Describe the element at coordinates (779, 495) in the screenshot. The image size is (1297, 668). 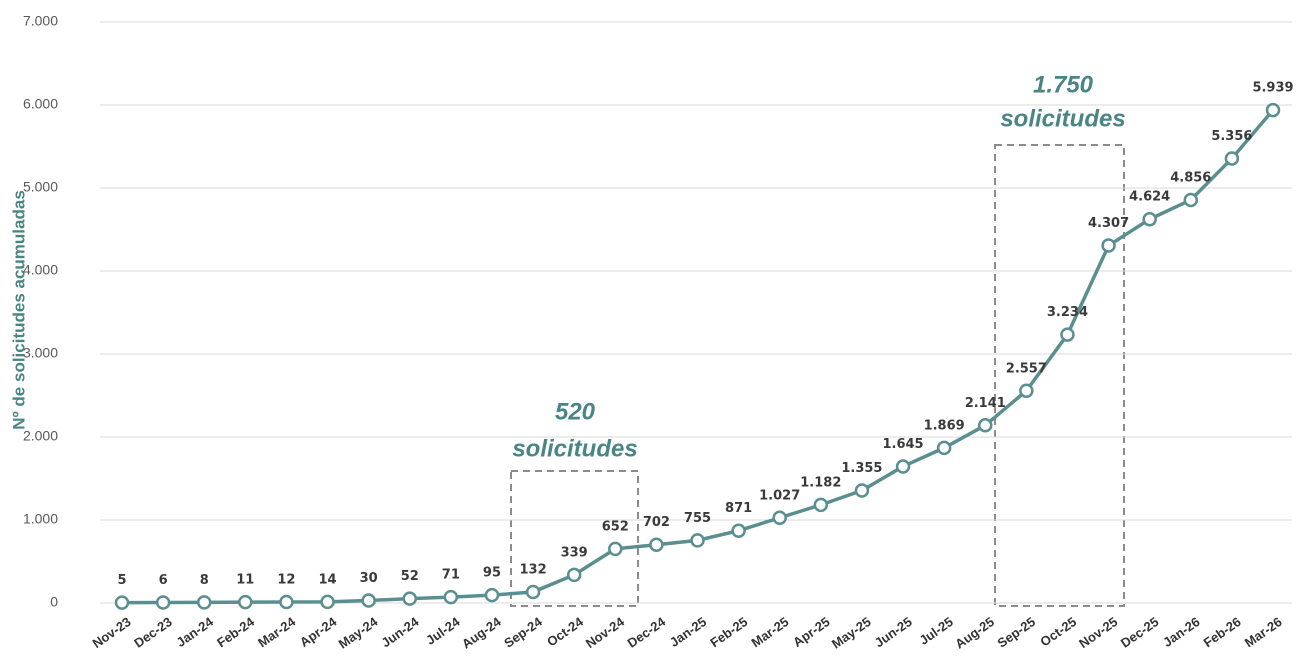
I see `data-label: 1.027` at that location.